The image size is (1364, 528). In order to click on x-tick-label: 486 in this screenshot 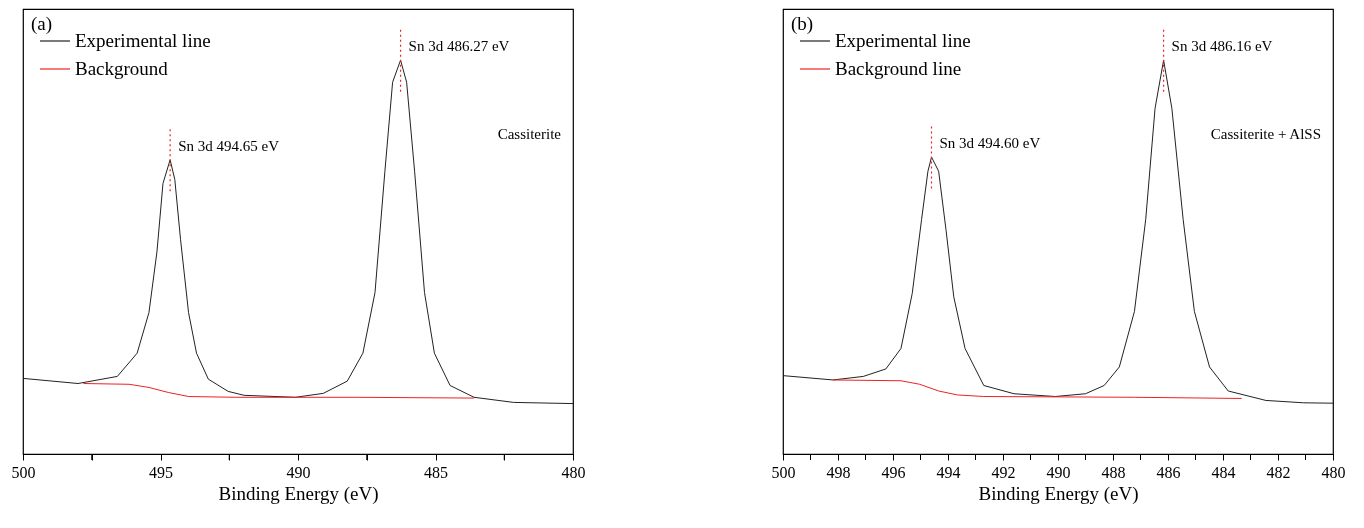, I will do `click(1168, 472)`.